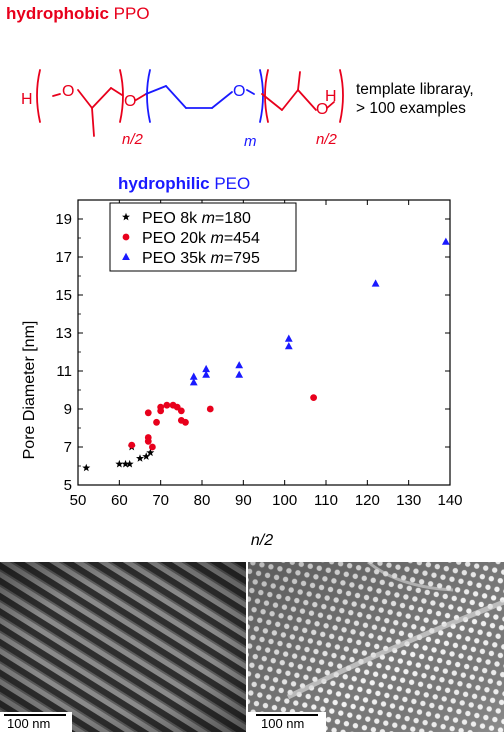 The width and height of the screenshot is (504, 732). Describe the element at coordinates (160, 500) in the screenshot. I see `x-tick-label: 70` at that location.